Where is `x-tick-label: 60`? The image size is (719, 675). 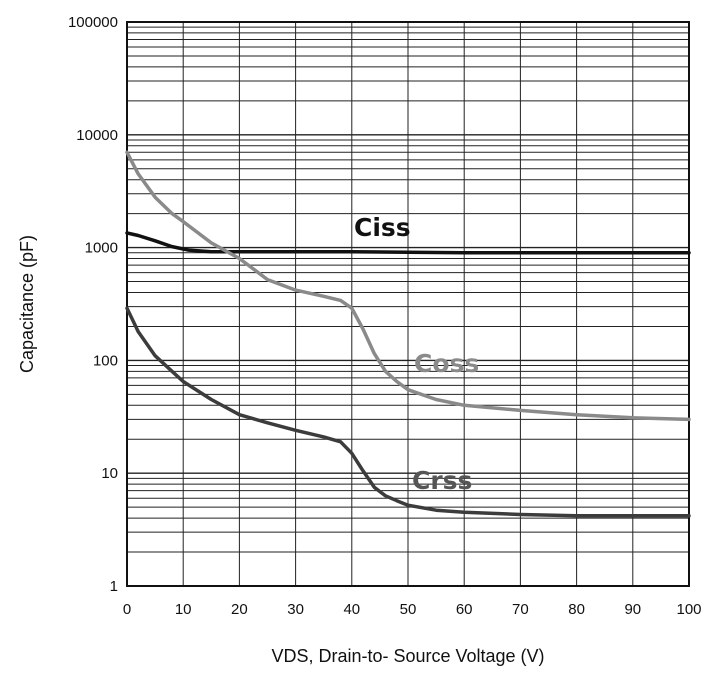
x-tick-label: 60 is located at coordinates (464, 609).